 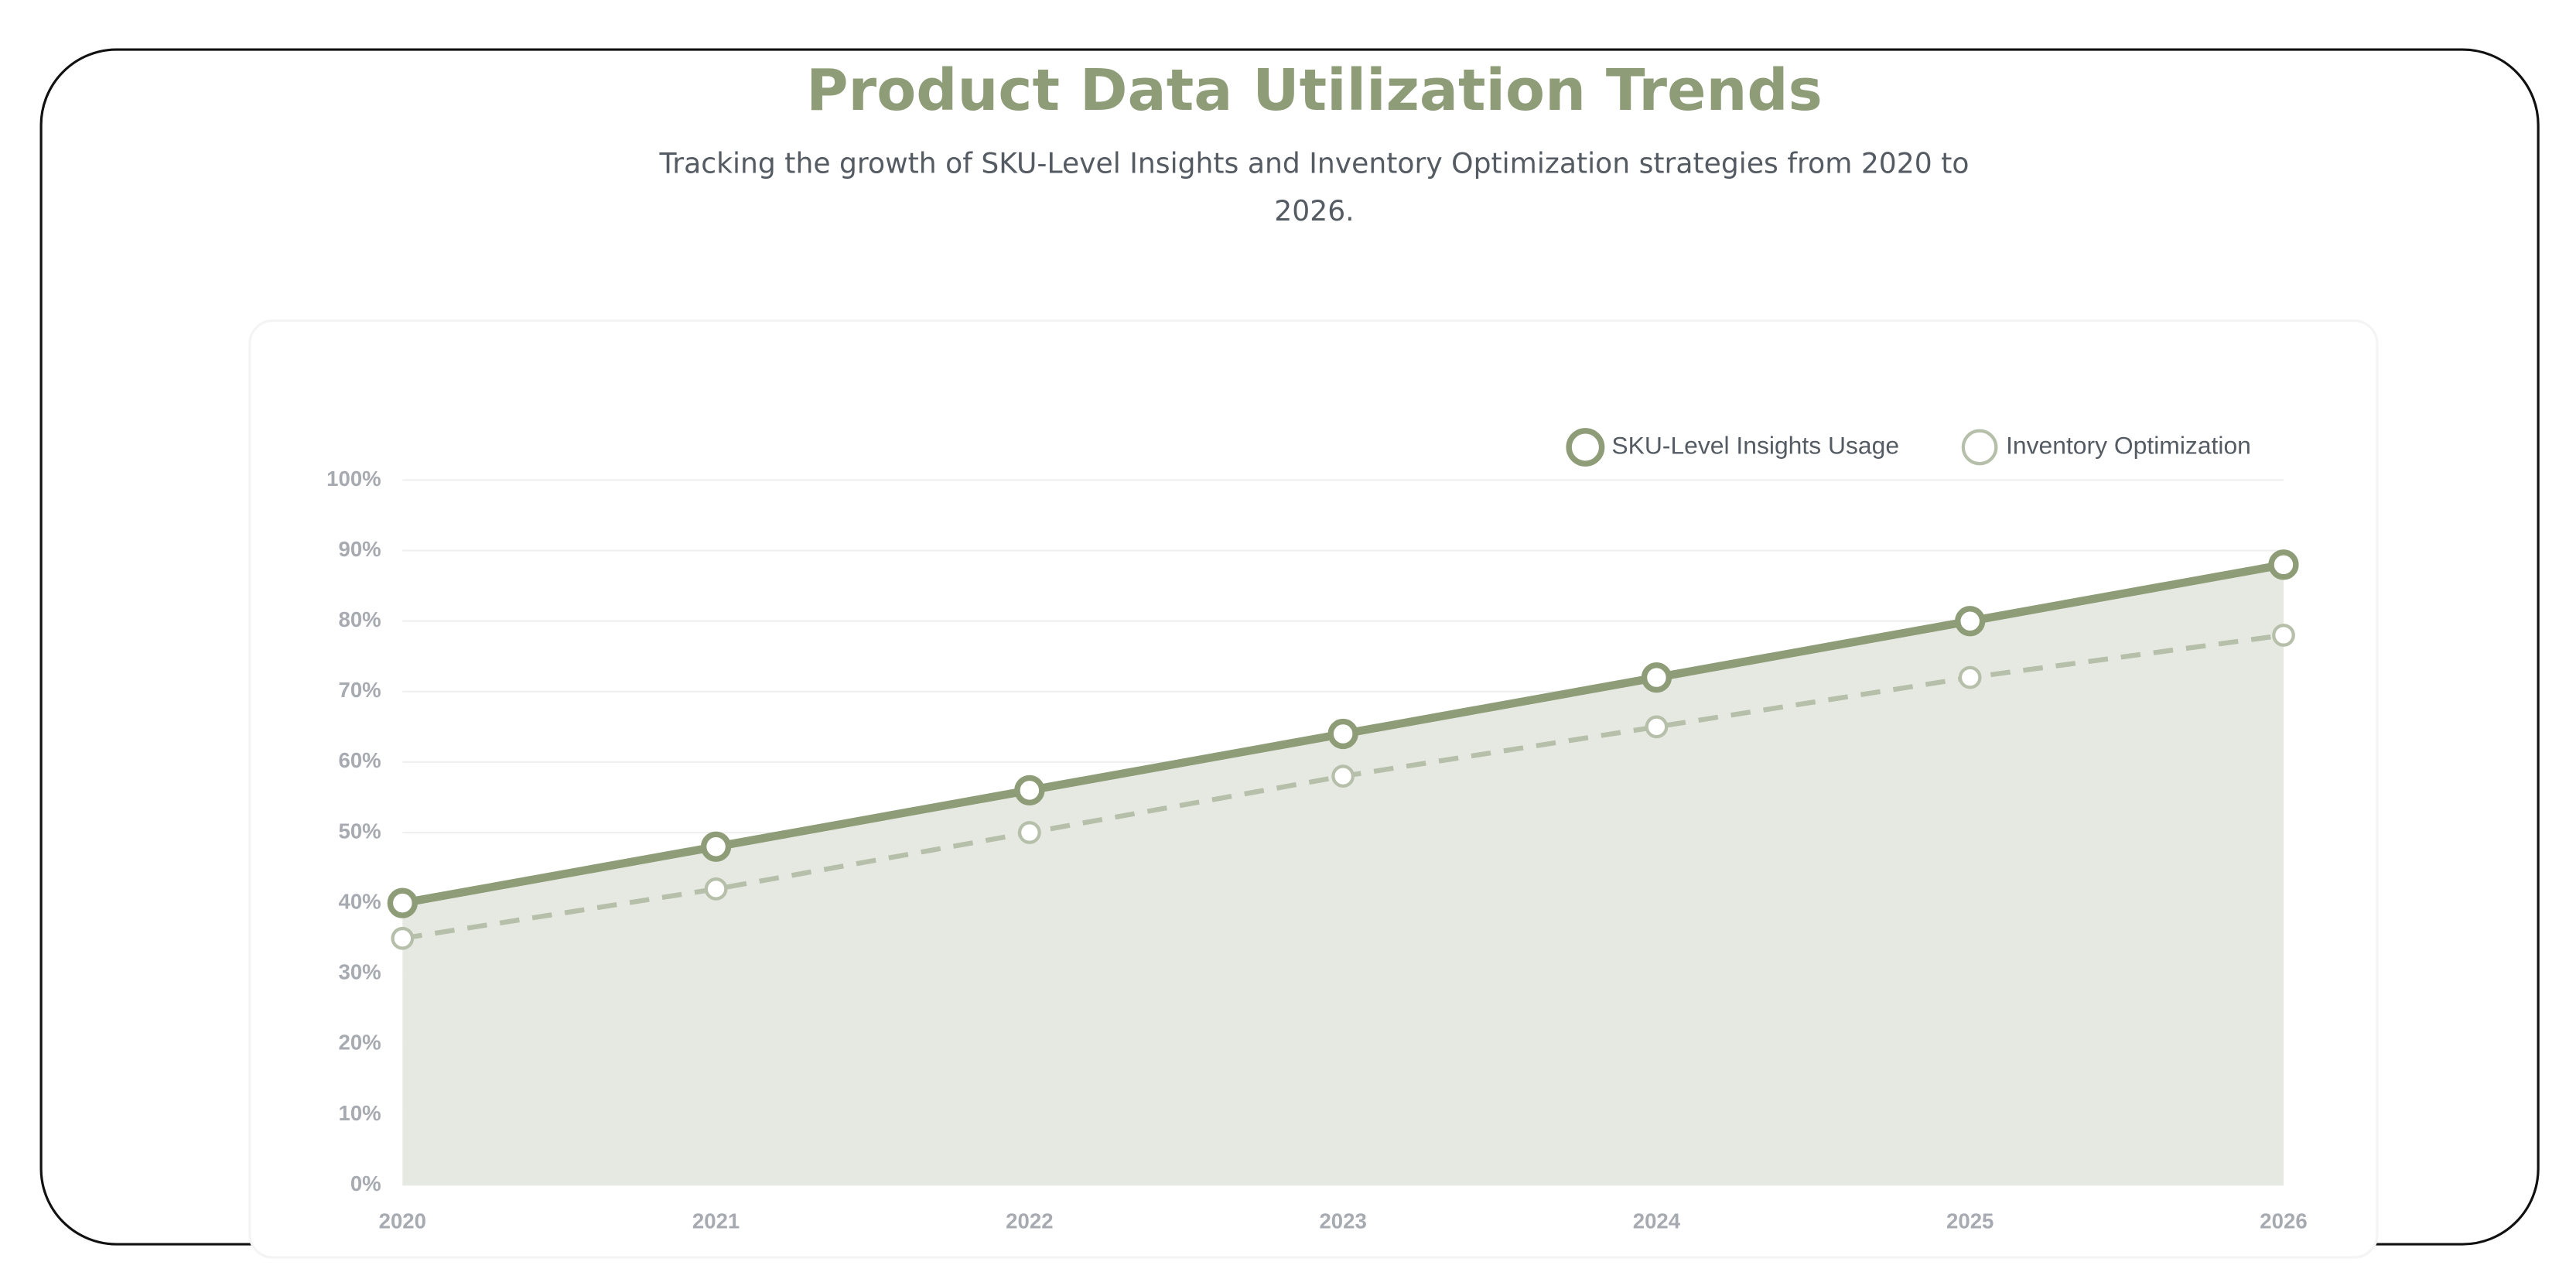 What do you see at coordinates (1969, 1221) in the screenshot?
I see `x-tick-label: 2025` at bounding box center [1969, 1221].